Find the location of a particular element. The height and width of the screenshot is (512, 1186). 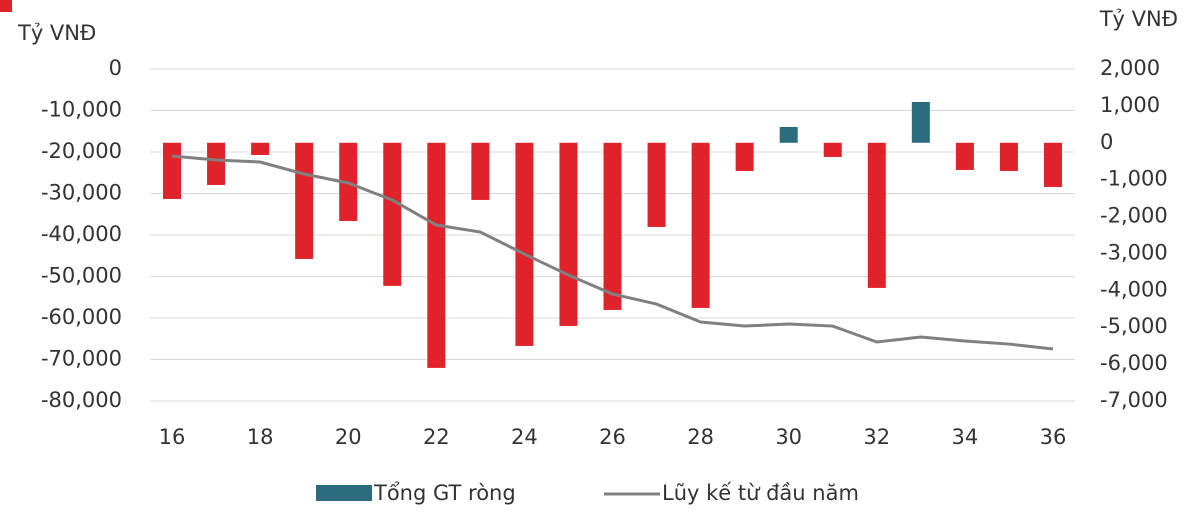

y2-tick-label: -4,000 is located at coordinates (1134, 289).